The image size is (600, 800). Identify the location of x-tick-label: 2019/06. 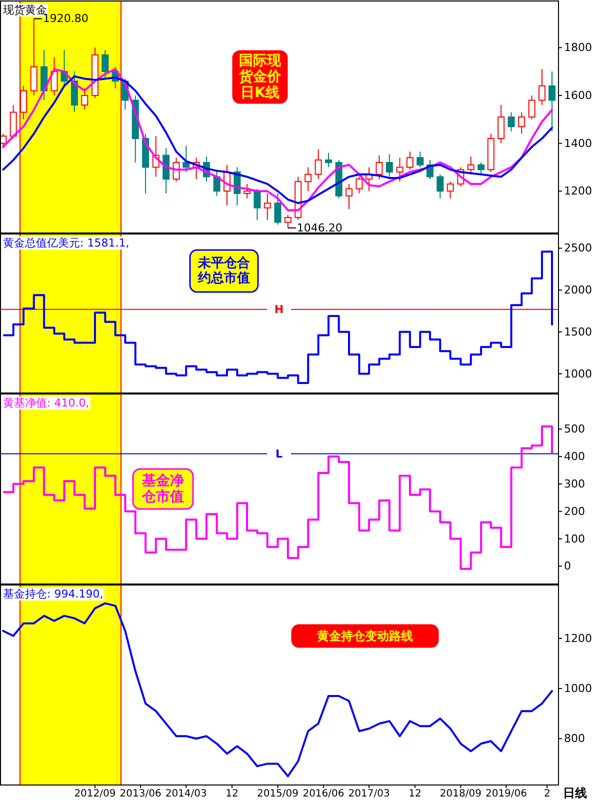
(506, 794).